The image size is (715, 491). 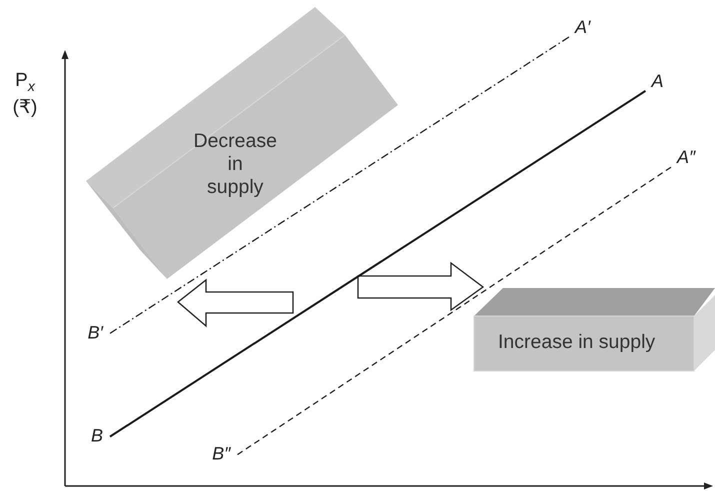 What do you see at coordinates (657, 80) in the screenshot?
I see `annotation: A` at bounding box center [657, 80].